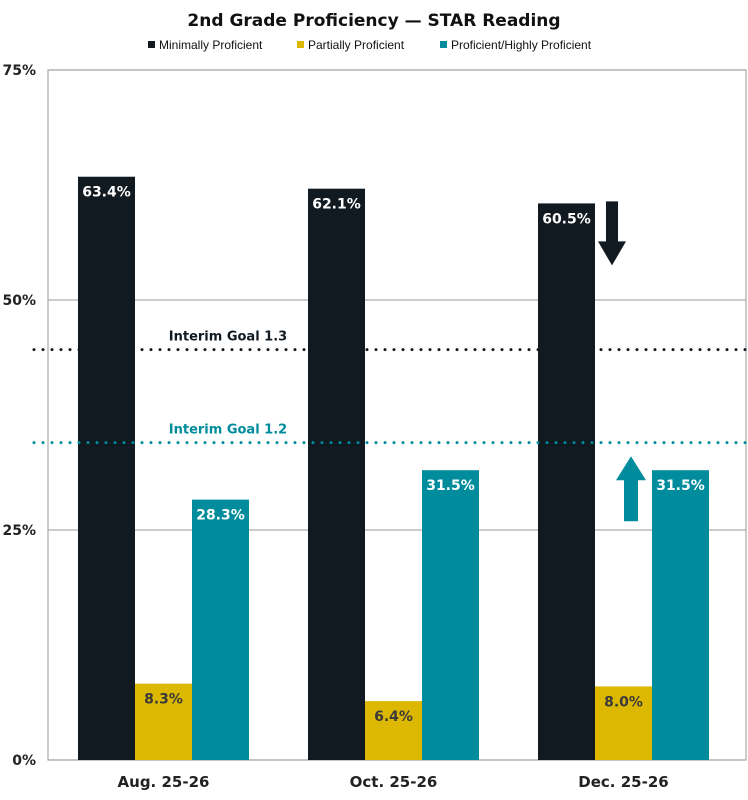  Describe the element at coordinates (521, 45) in the screenshot. I see `legend-label: Proficient/Highly Proficient` at that location.